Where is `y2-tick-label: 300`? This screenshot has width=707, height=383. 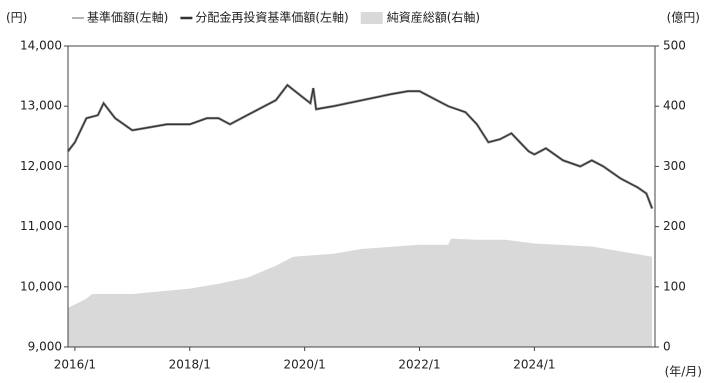
y2-tick-label: 300 is located at coordinates (674, 166).